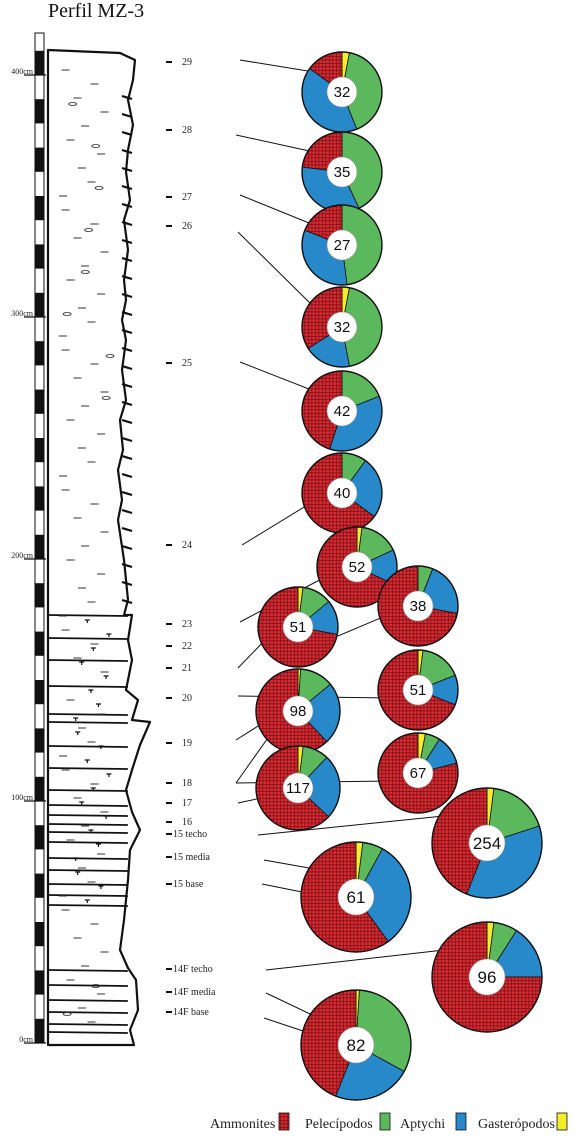  Describe the element at coordinates (187, 822) in the screenshot. I see `level-label: 16` at that location.